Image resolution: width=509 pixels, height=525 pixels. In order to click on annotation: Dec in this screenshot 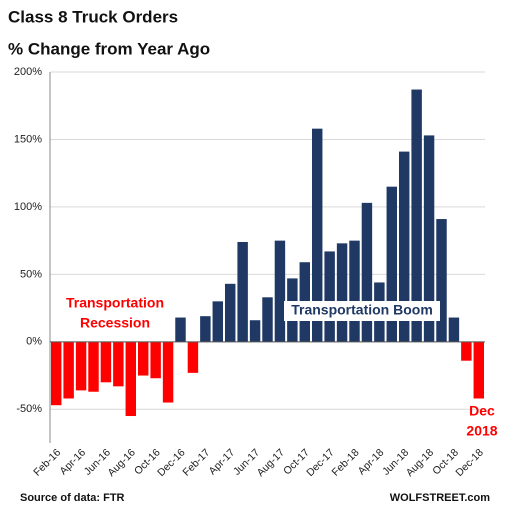, I will do `click(482, 411)`.